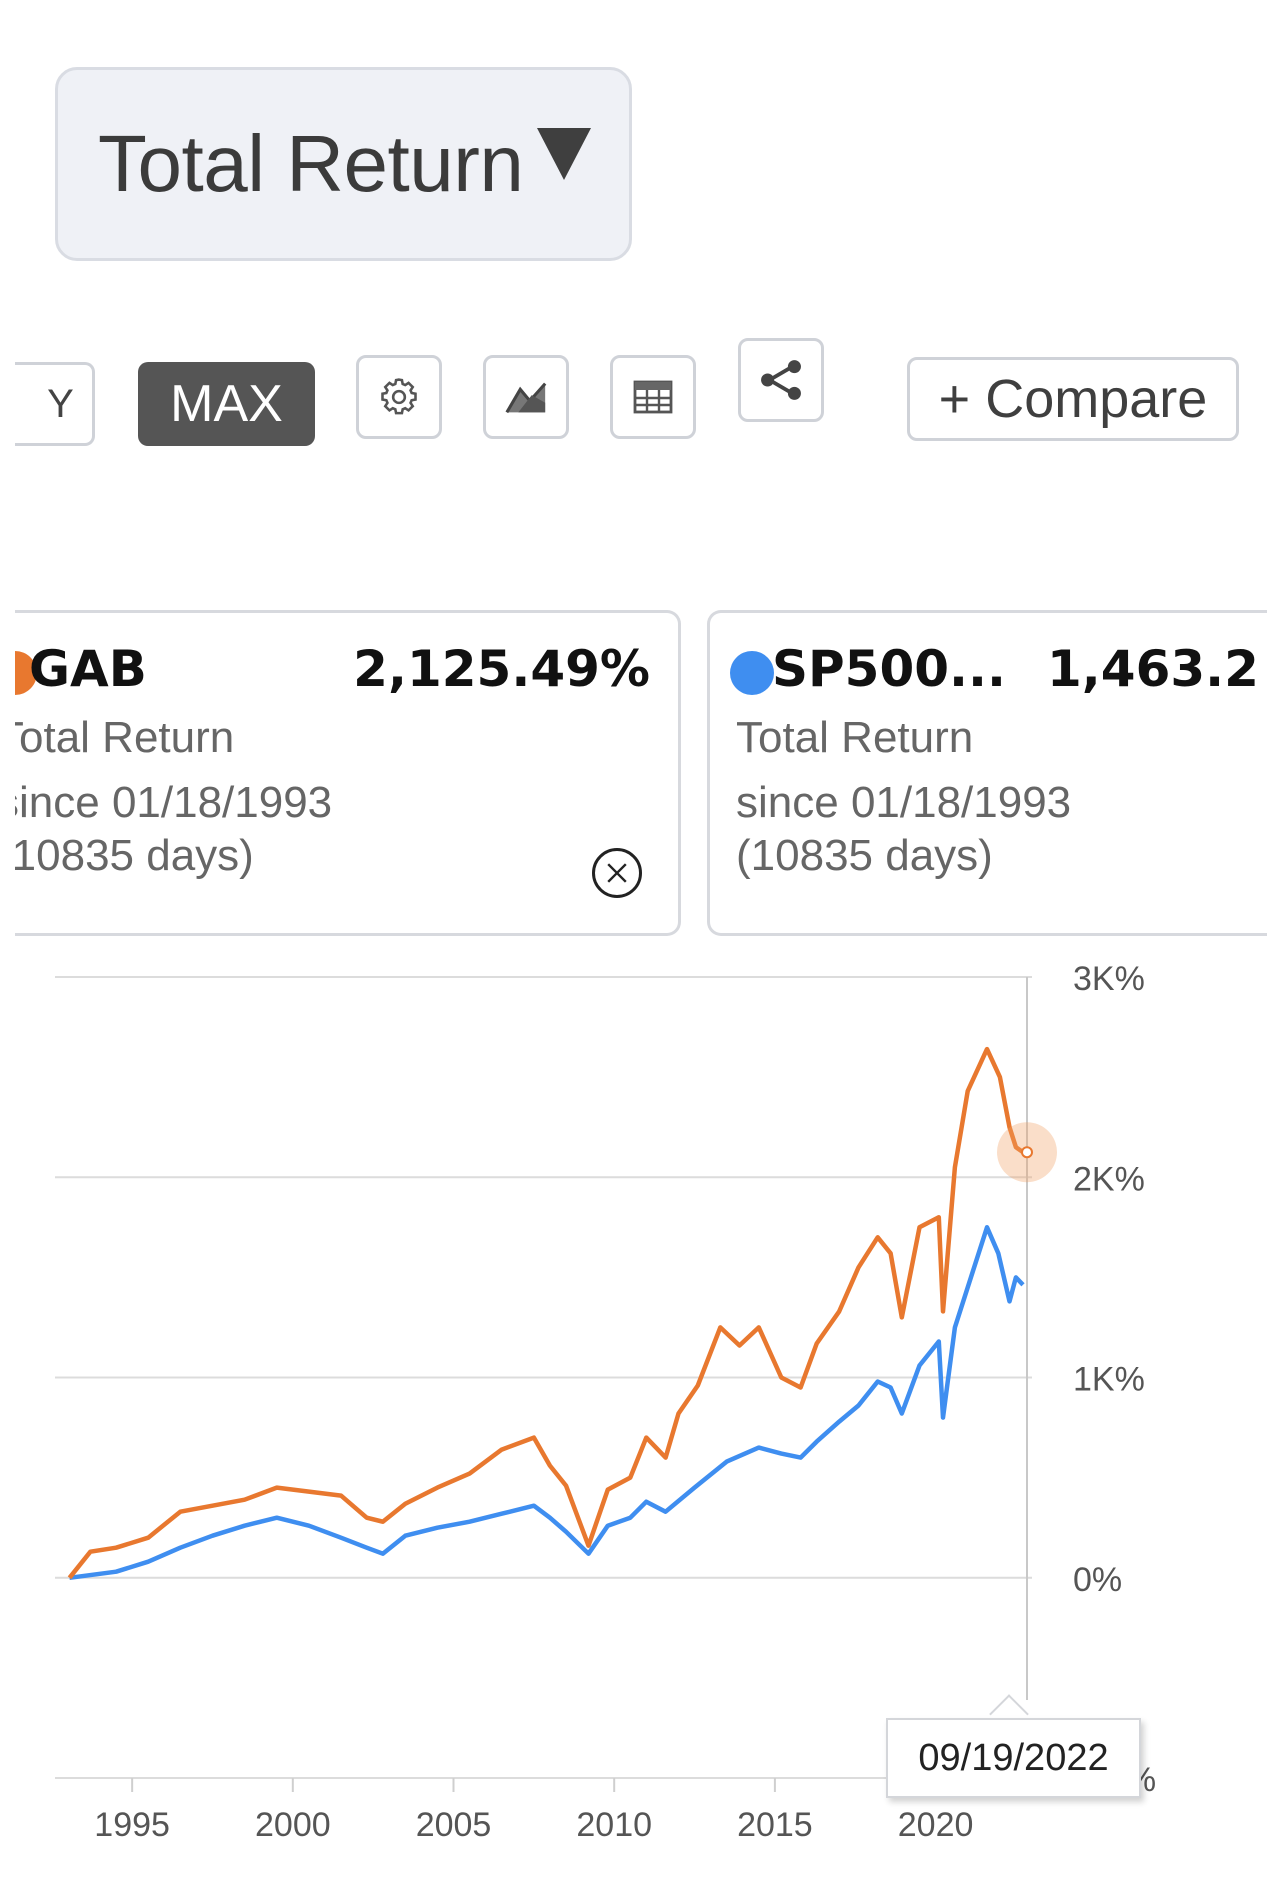 This screenshot has height=1894, width=1284. Describe the element at coordinates (501, 669) in the screenshot. I see `series-value: 2,125.49%` at that location.